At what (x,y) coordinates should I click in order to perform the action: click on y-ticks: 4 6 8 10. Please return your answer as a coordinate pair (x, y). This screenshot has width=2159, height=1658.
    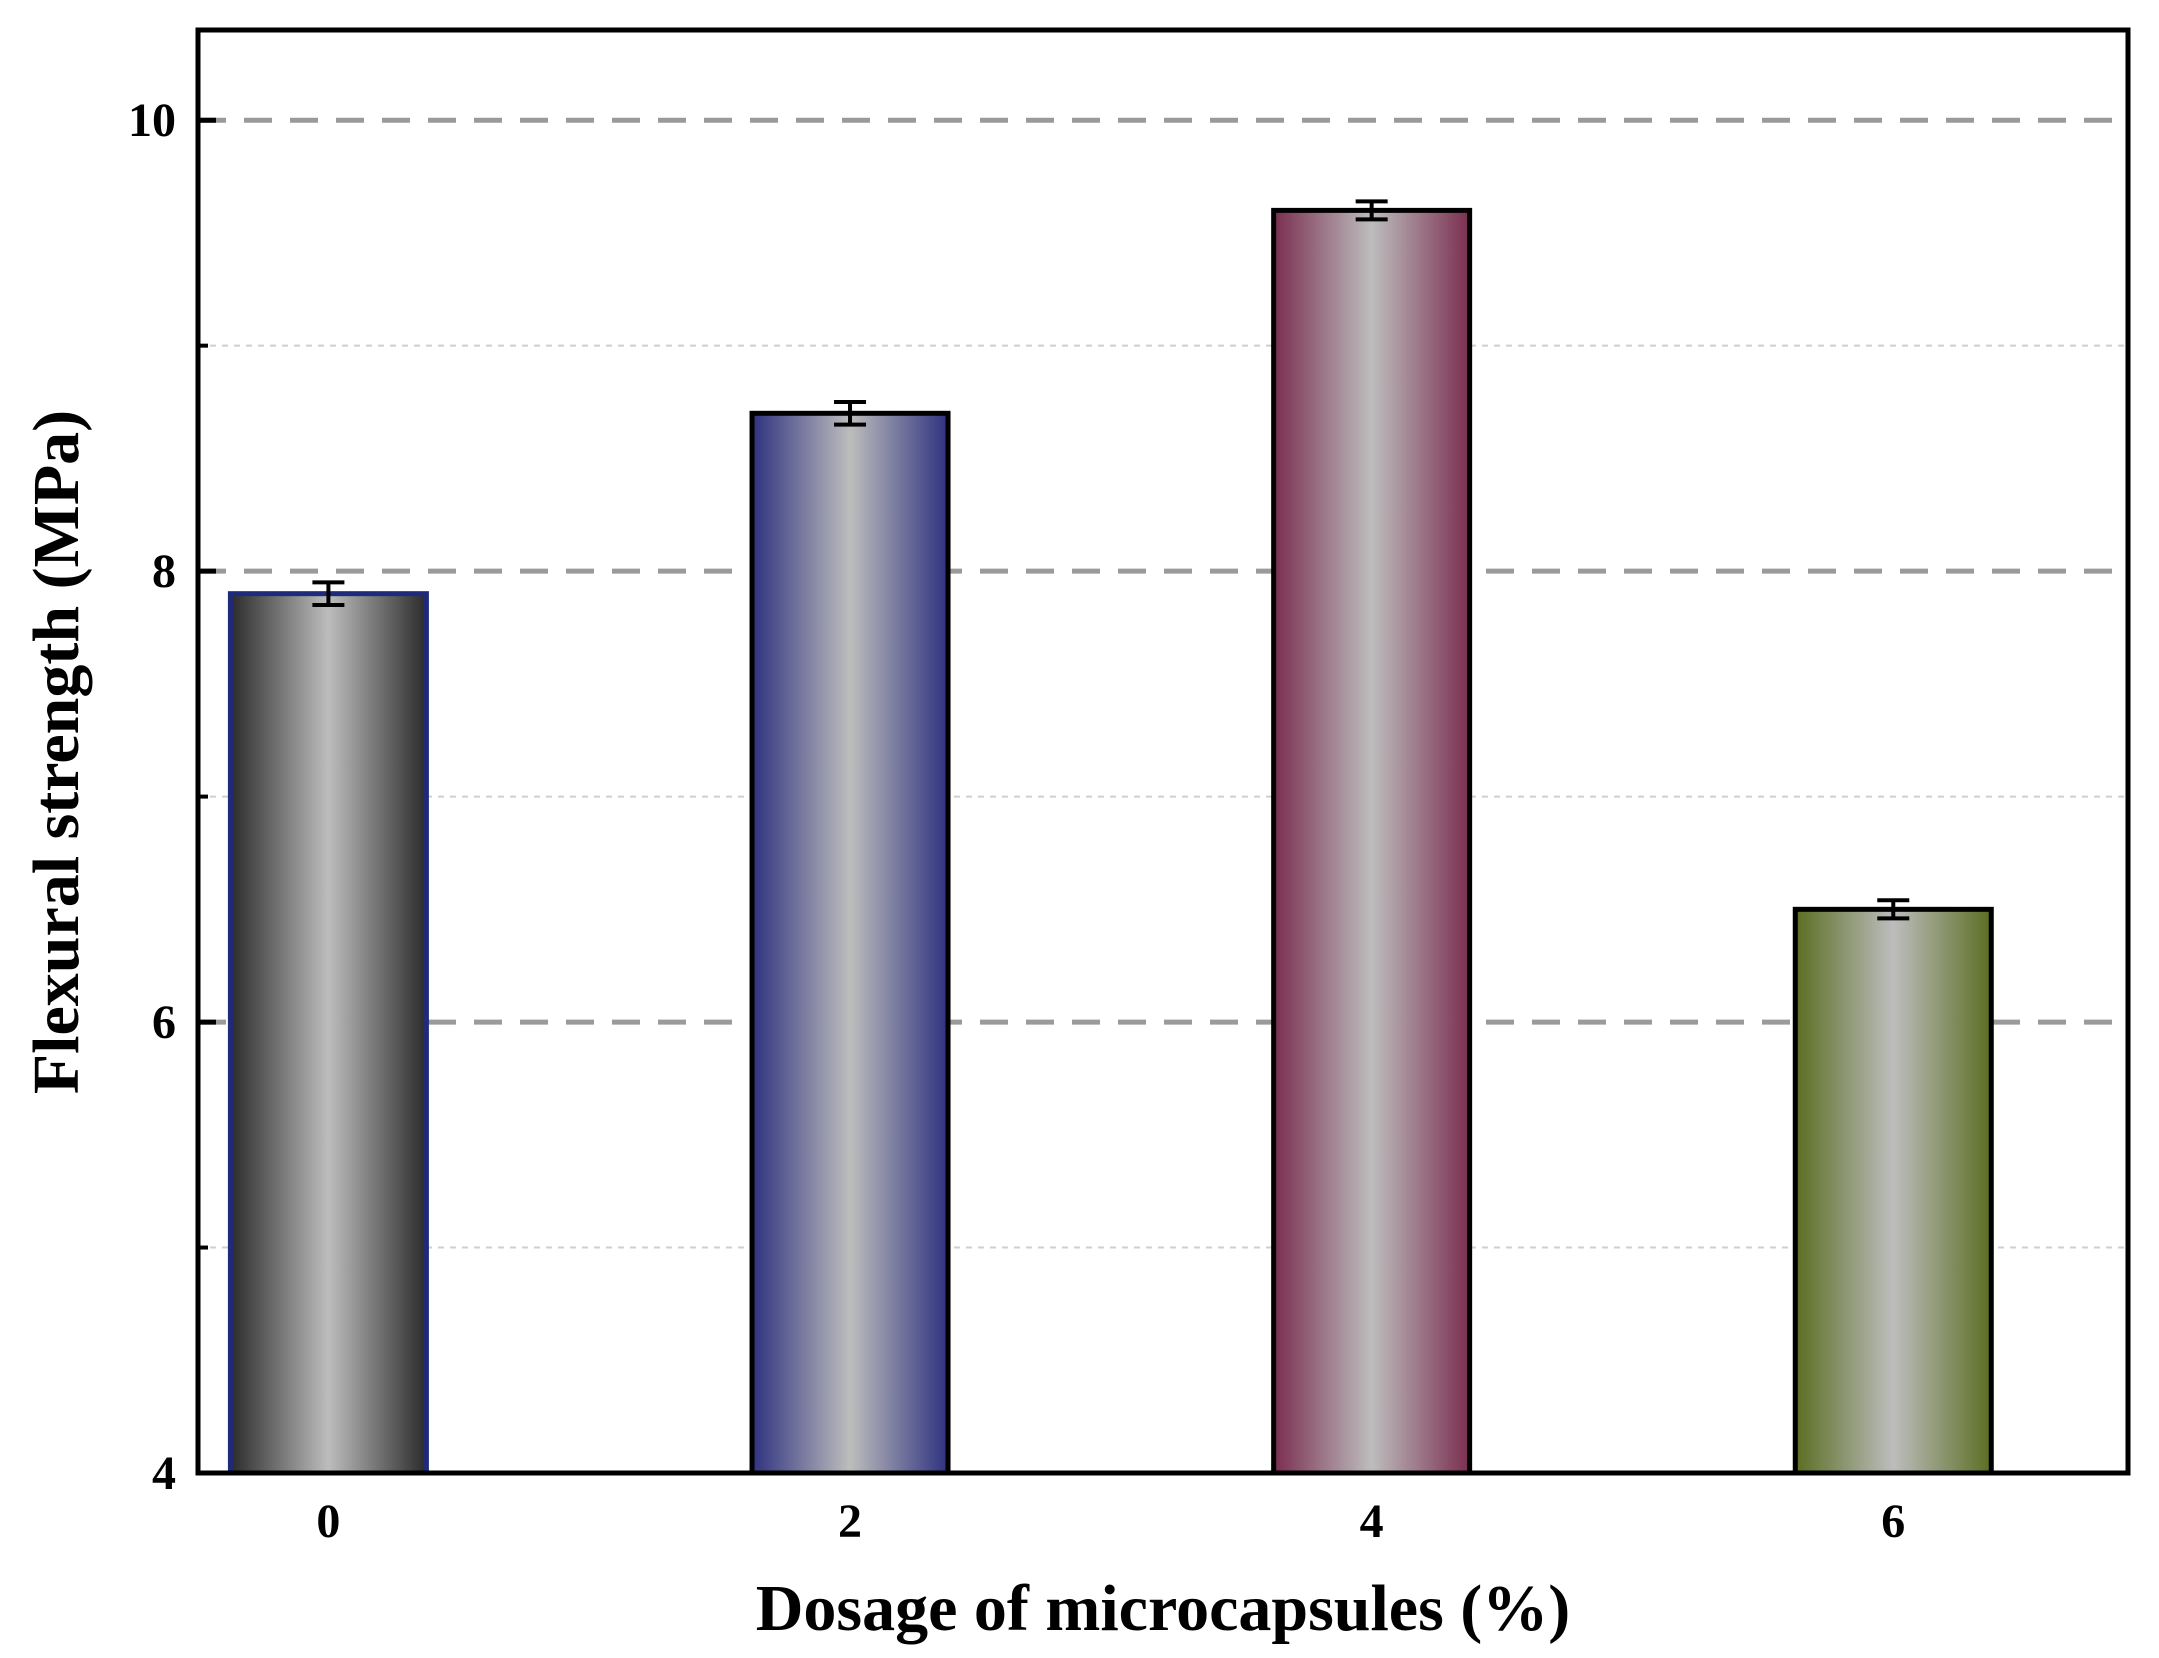
    Looking at the image, I should click on (172, 797).